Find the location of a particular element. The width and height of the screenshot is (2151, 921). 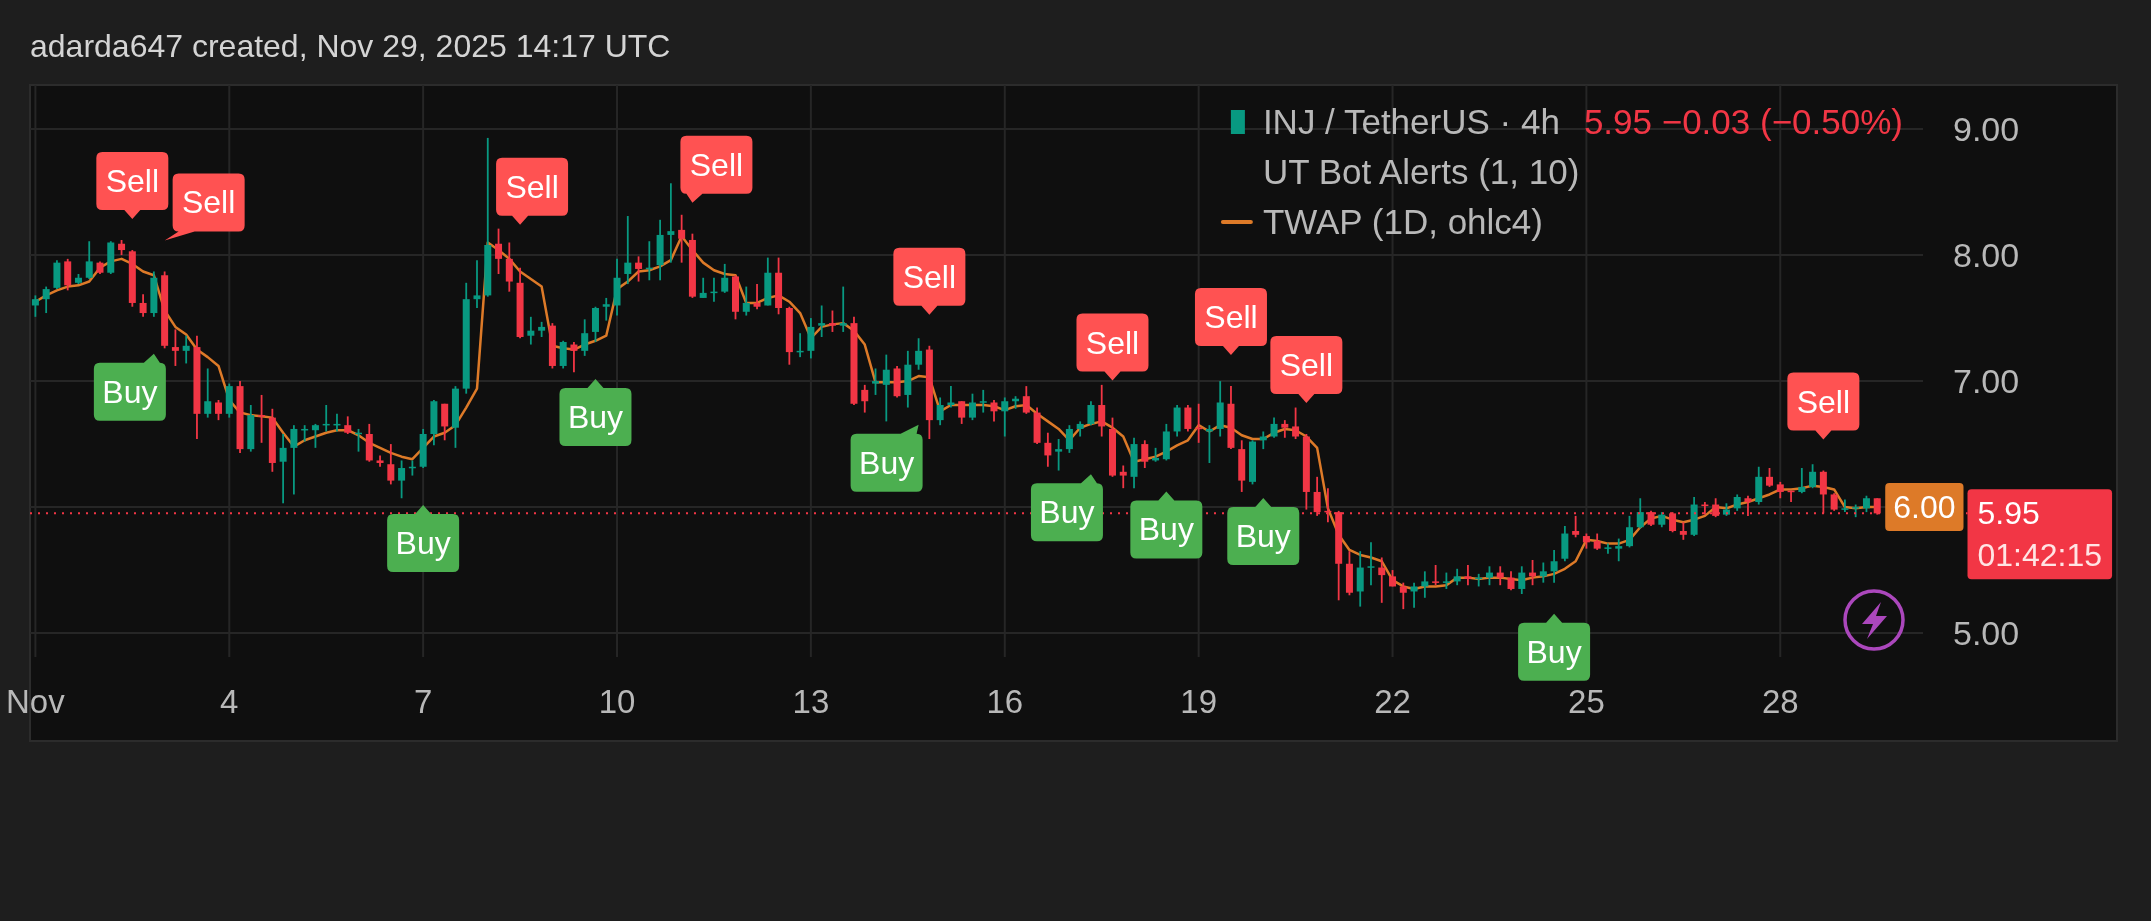

x-tick-label: 25 is located at coordinates (1586, 701).